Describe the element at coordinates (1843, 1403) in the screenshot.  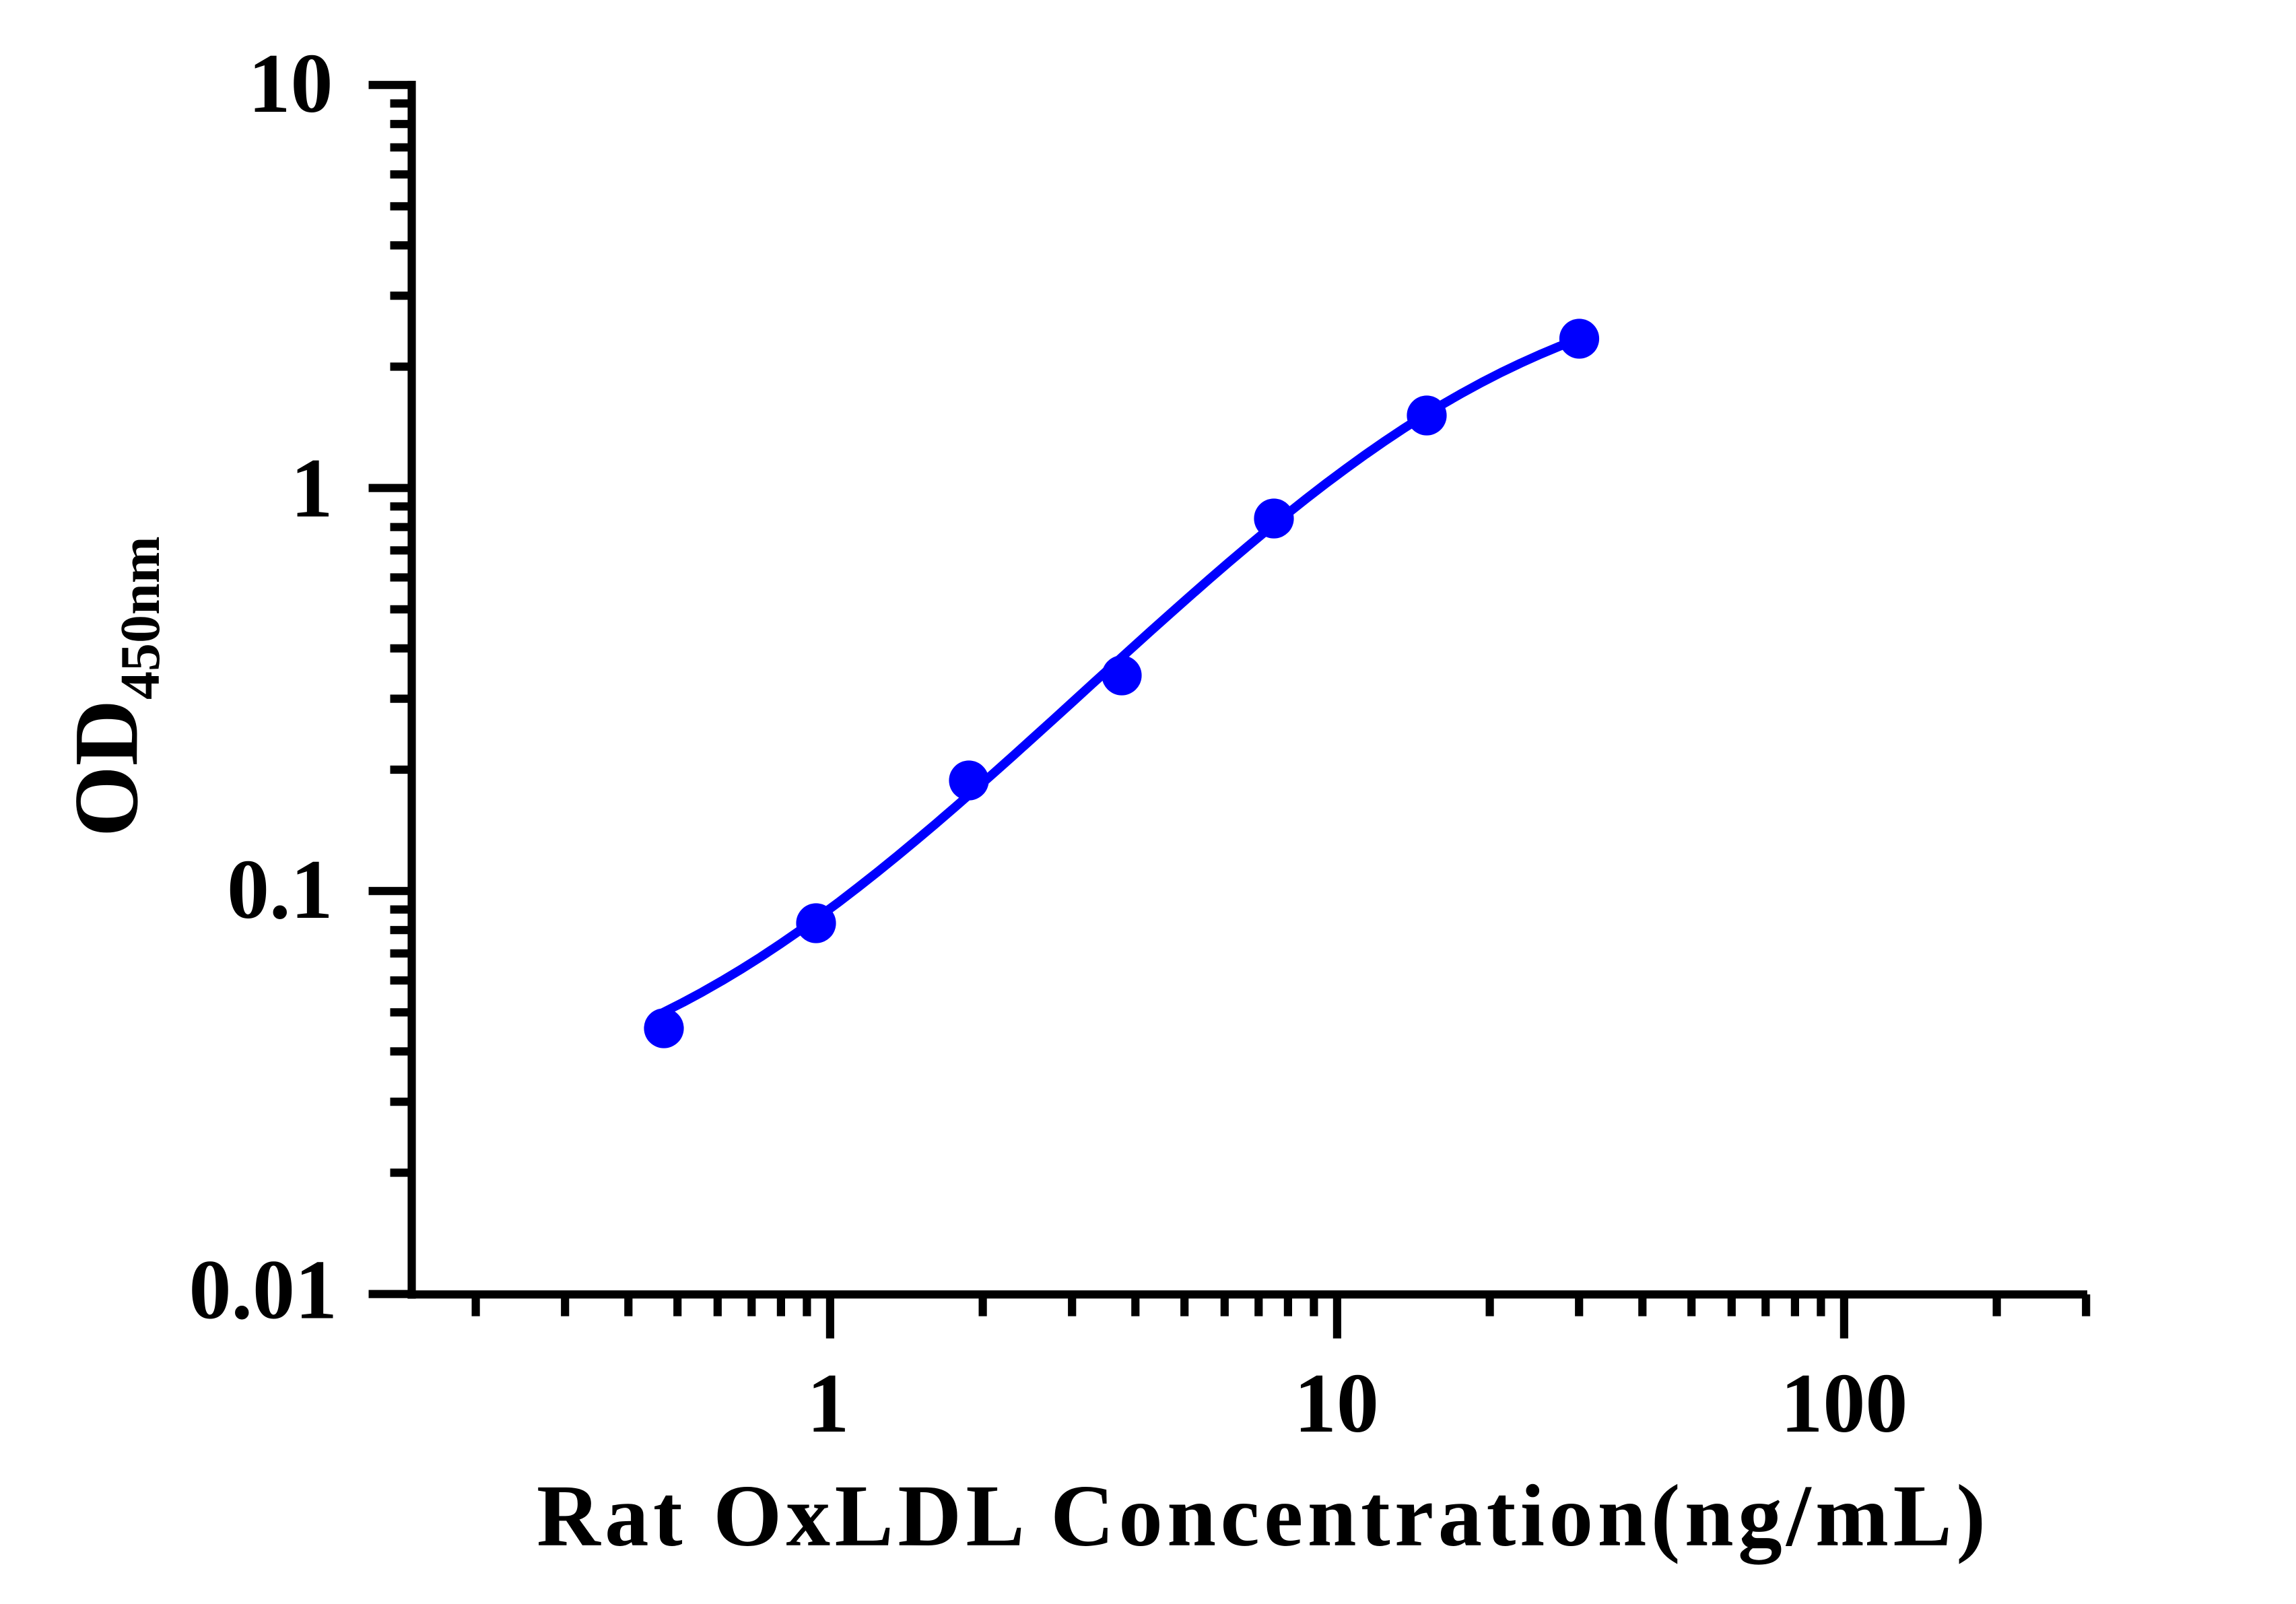
I see `svg-text: 100` at that location.